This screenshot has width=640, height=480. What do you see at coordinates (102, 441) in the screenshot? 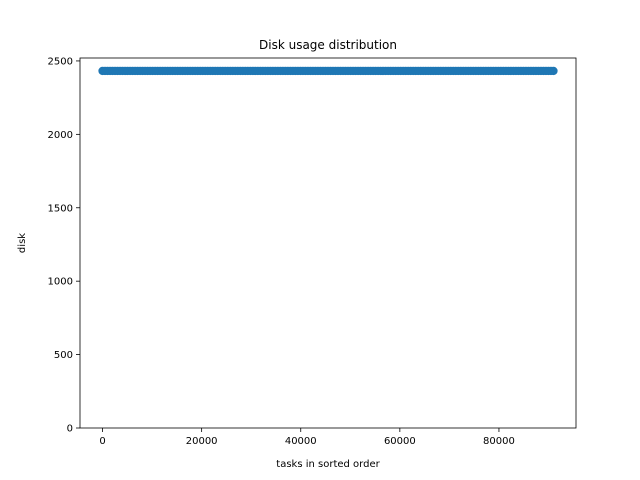
I see `x-tick-label: 0` at bounding box center [102, 441].